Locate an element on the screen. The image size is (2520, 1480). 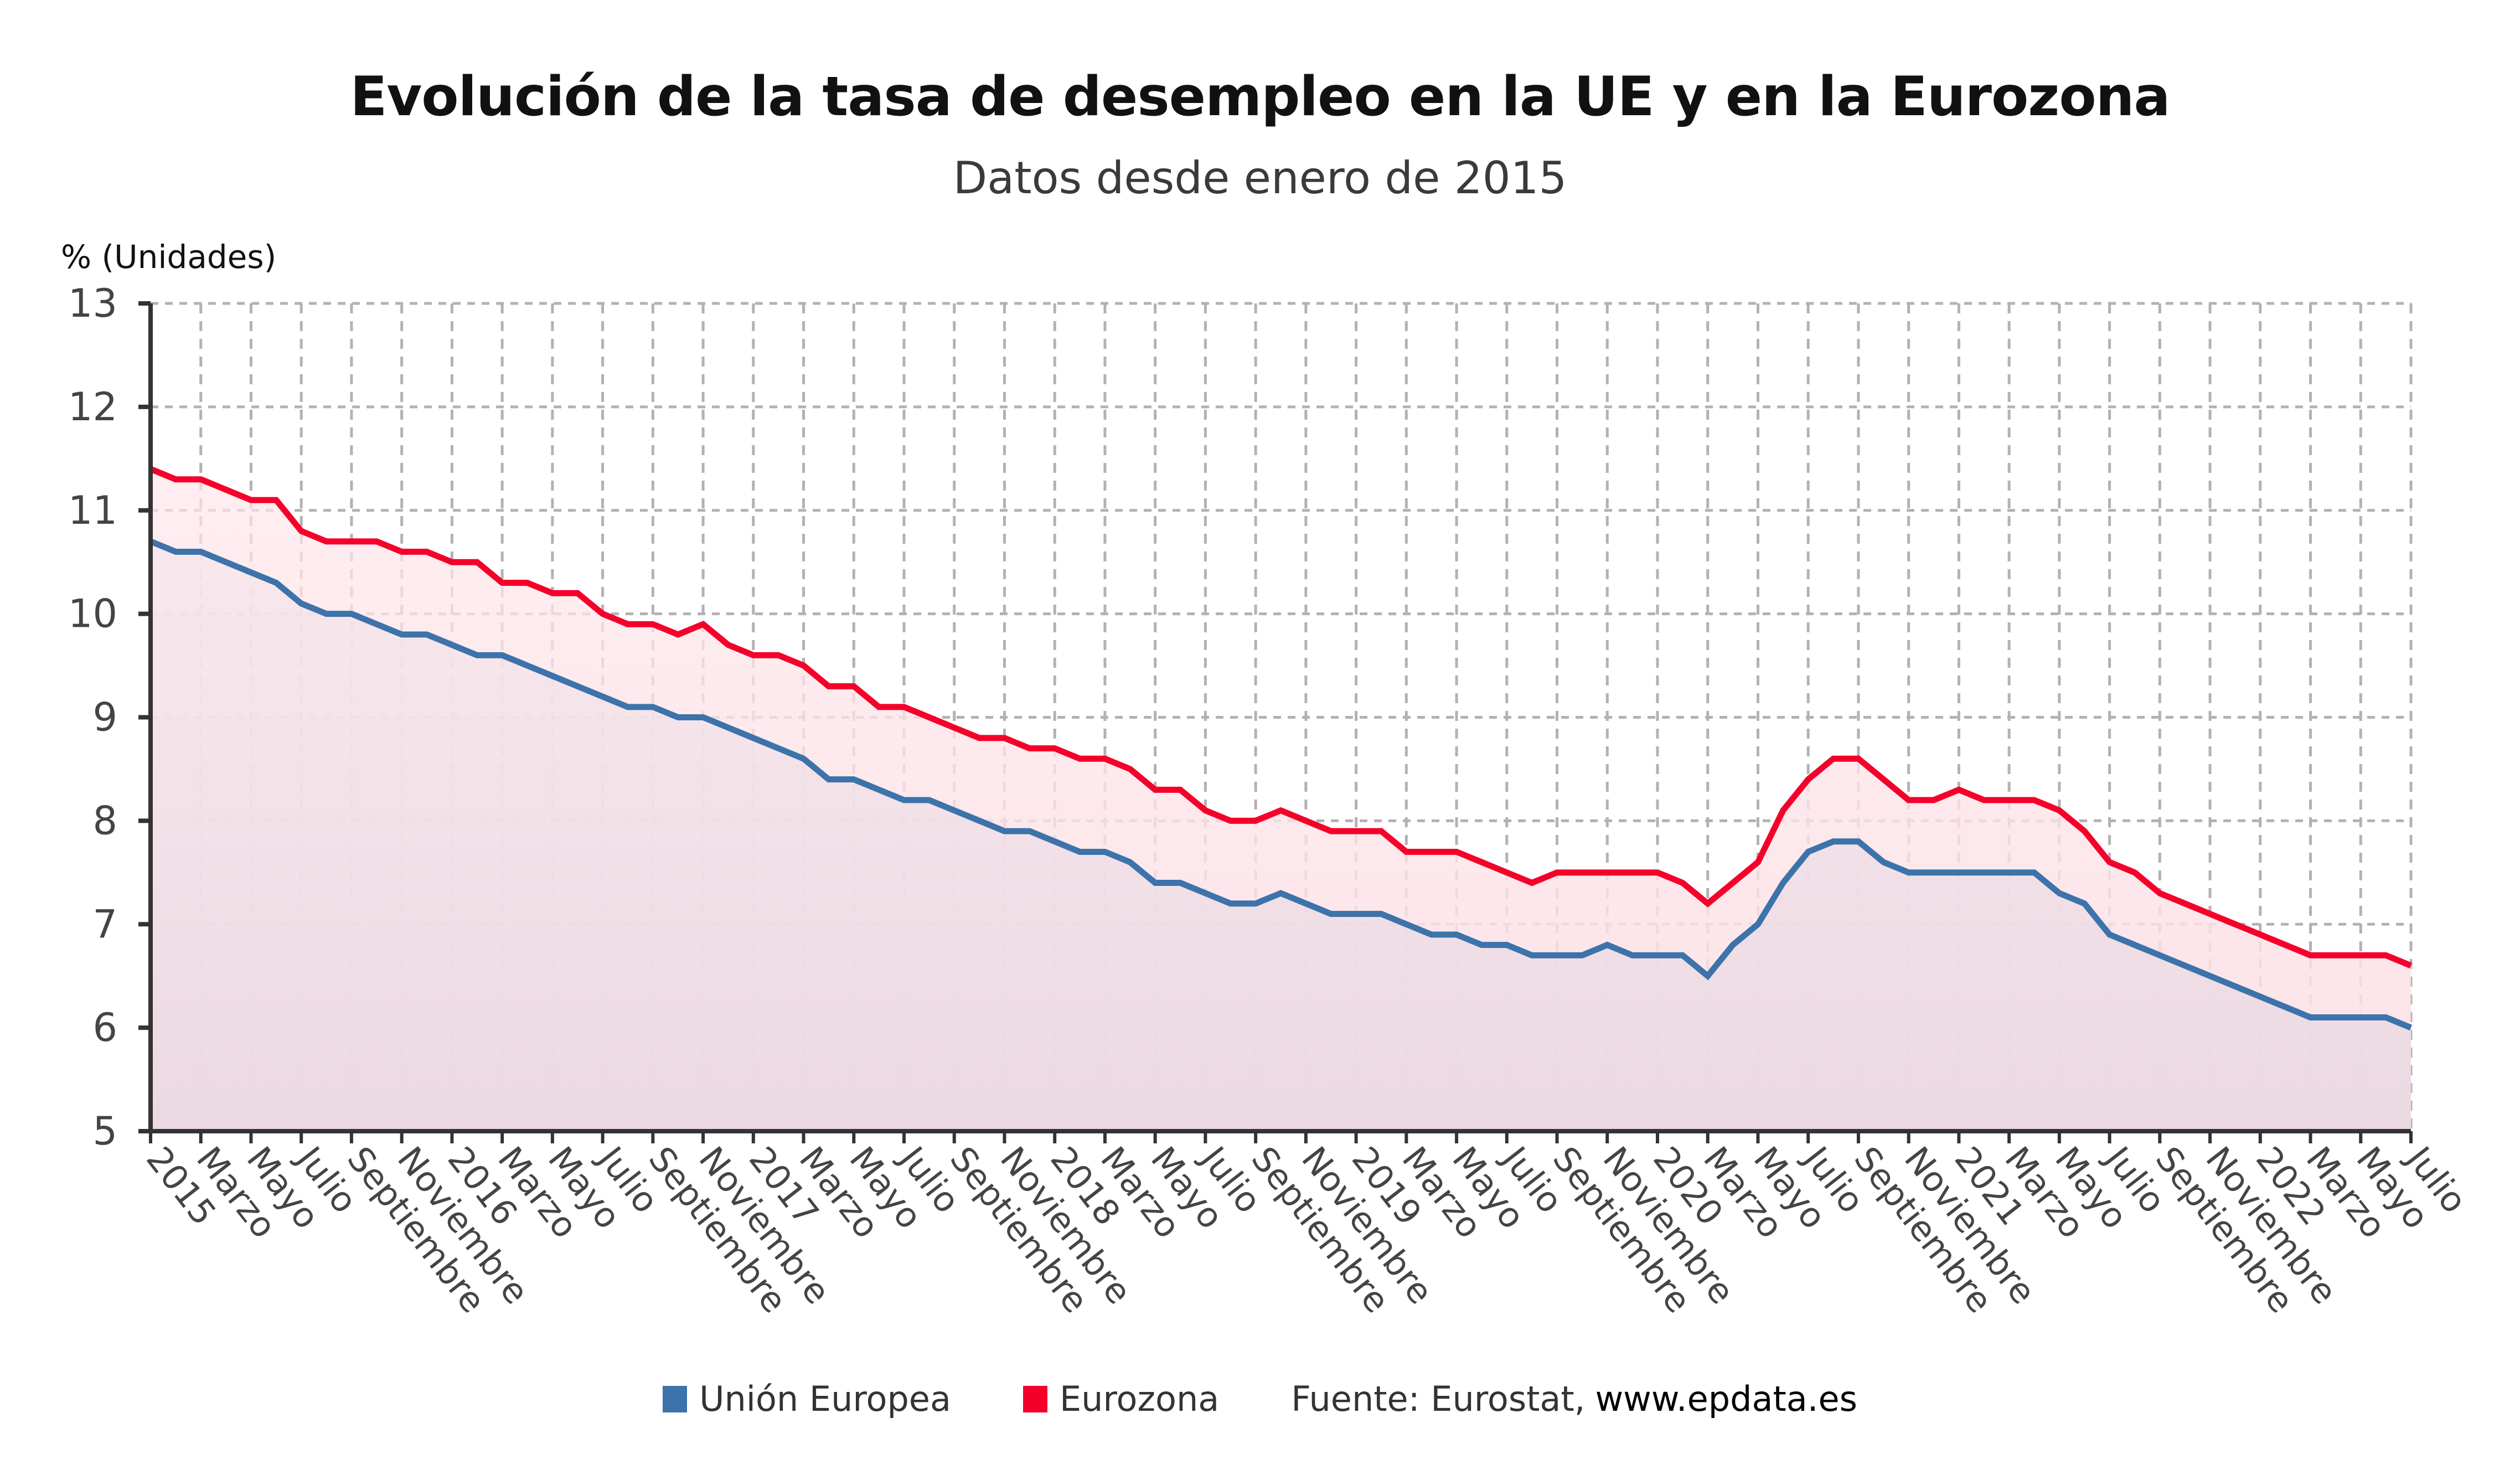
chart-subtitle: Datos desde enero de 2015 is located at coordinates (1260, 178).